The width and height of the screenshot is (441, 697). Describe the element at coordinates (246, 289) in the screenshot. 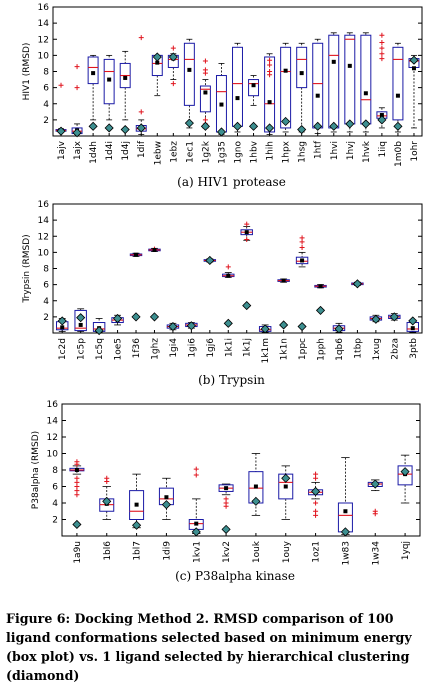

I see `box-1k1j: 1k1j` at that location.